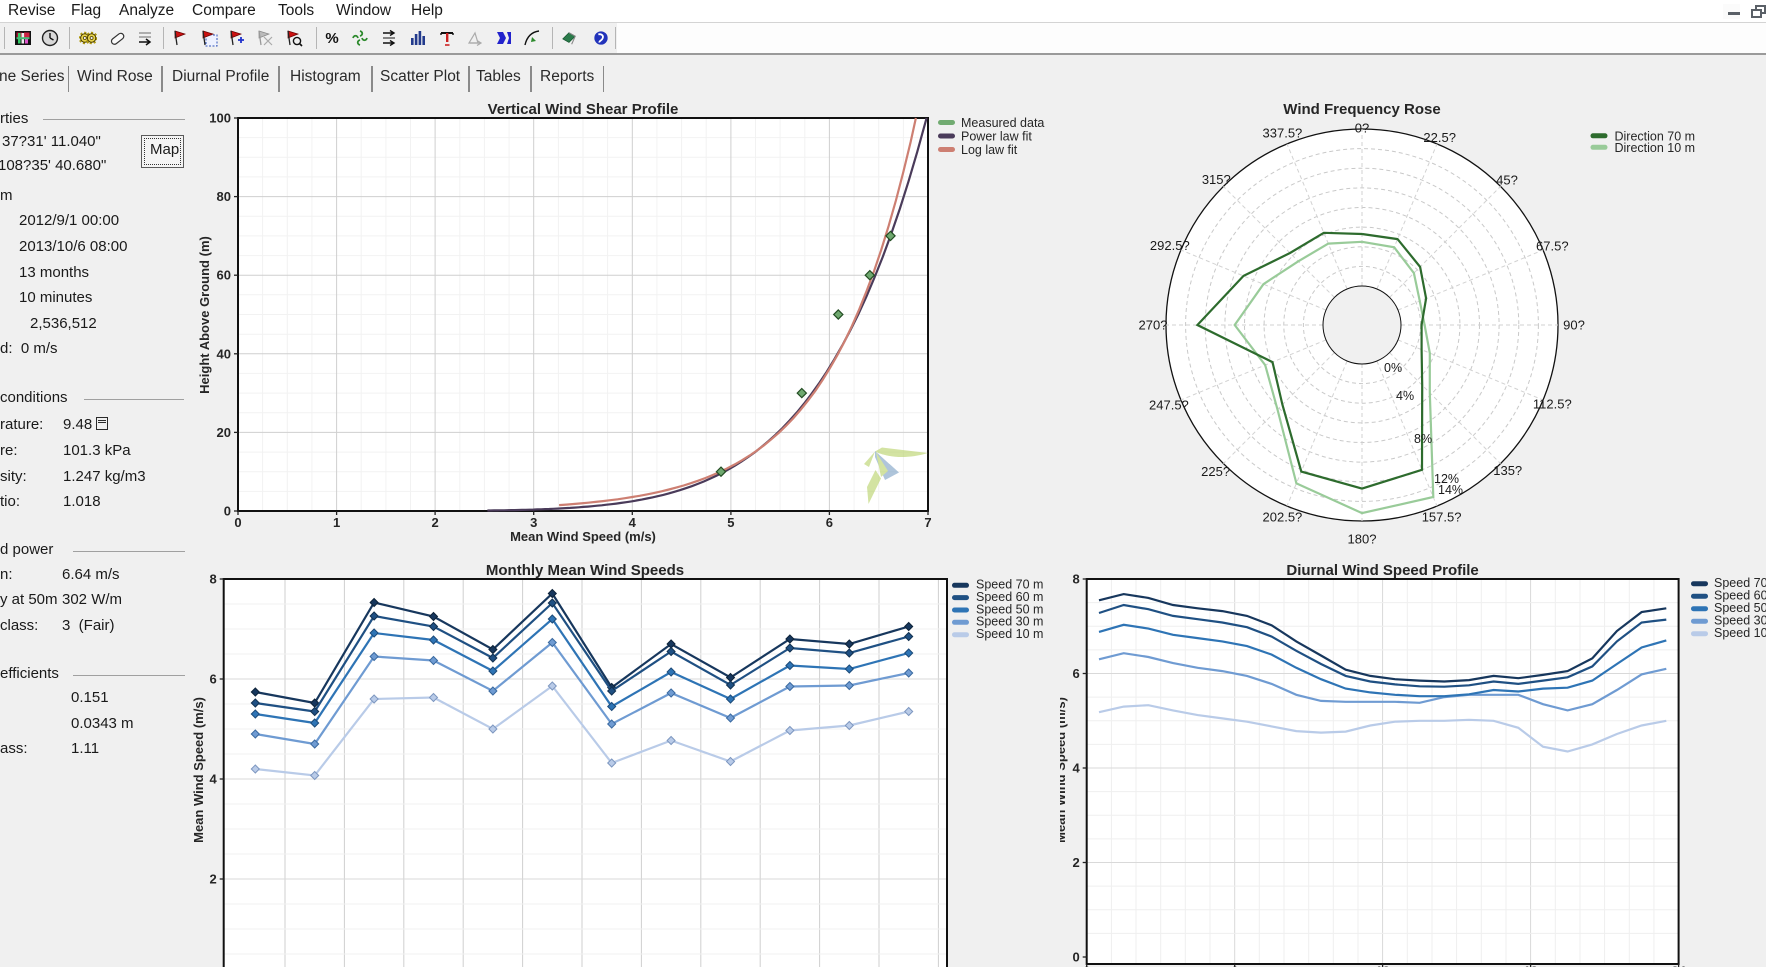 The width and height of the screenshot is (1766, 967). Describe the element at coordinates (224, 275) in the screenshot. I see `svg-text: 60` at that location.